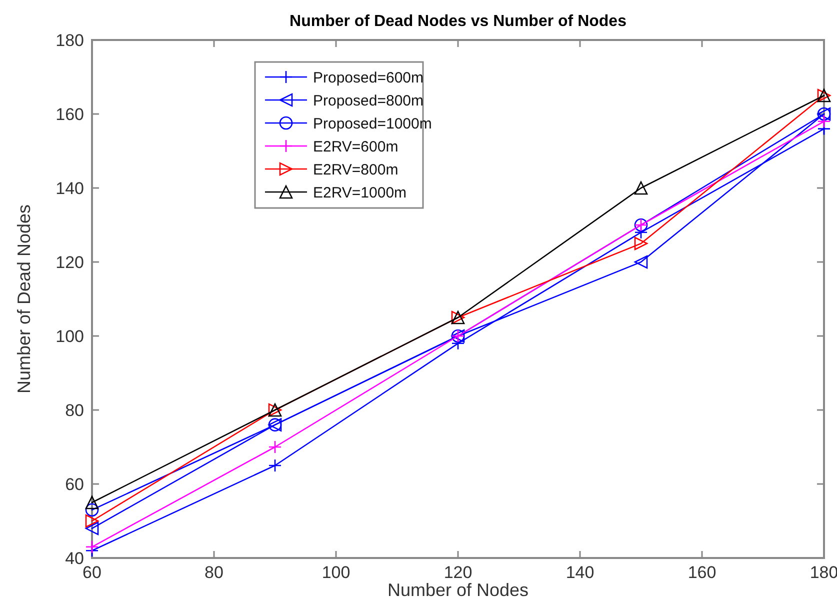 Image resolution: width=837 pixels, height=600 pixels. I want to click on x-tick-label: 100, so click(336, 572).